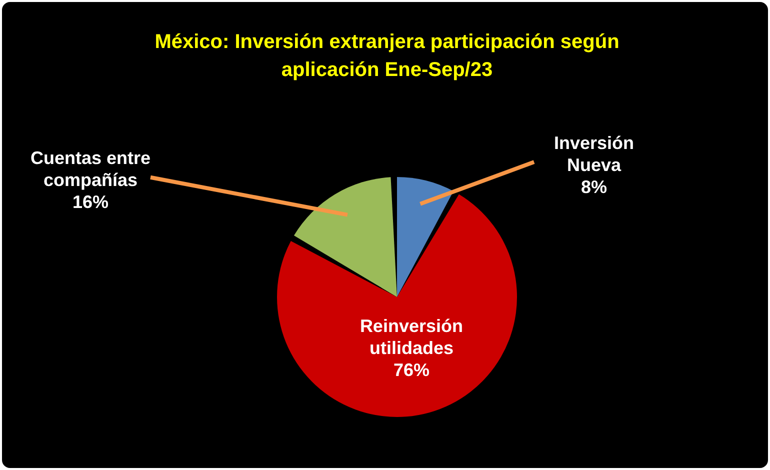  I want to click on data-label: 76%, so click(411, 370).